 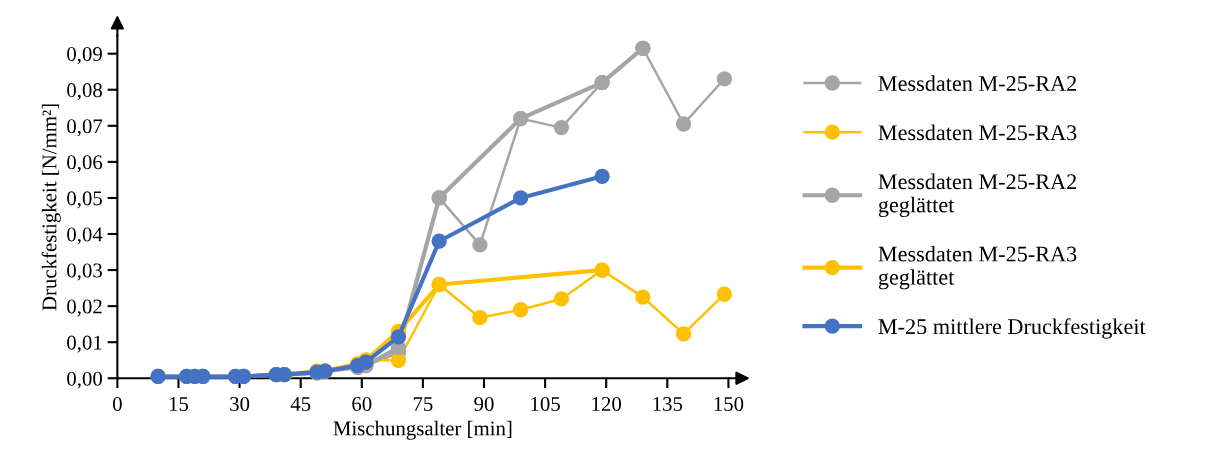 What do you see at coordinates (84, 56) in the screenshot?
I see `y-tick-label: 0,09` at bounding box center [84, 56].